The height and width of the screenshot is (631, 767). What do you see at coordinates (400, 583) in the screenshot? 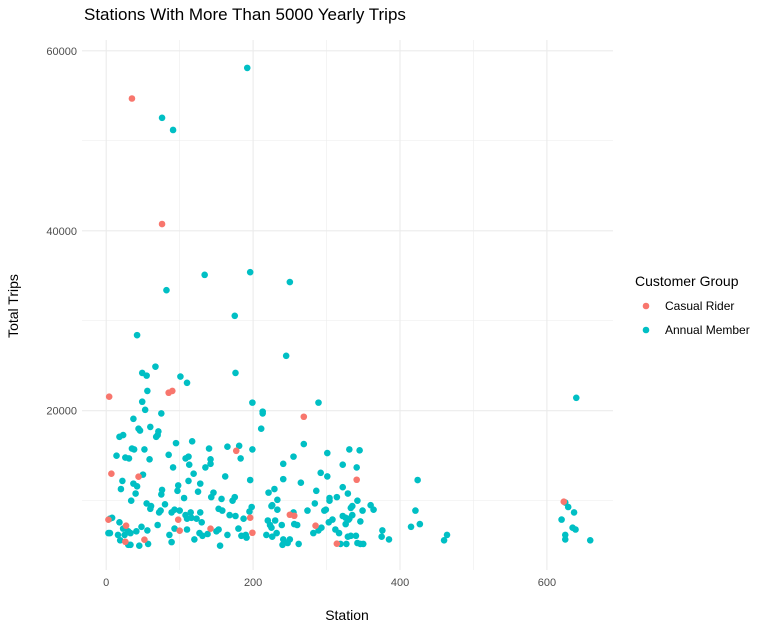
I see `x-tick-label: 400` at bounding box center [400, 583].